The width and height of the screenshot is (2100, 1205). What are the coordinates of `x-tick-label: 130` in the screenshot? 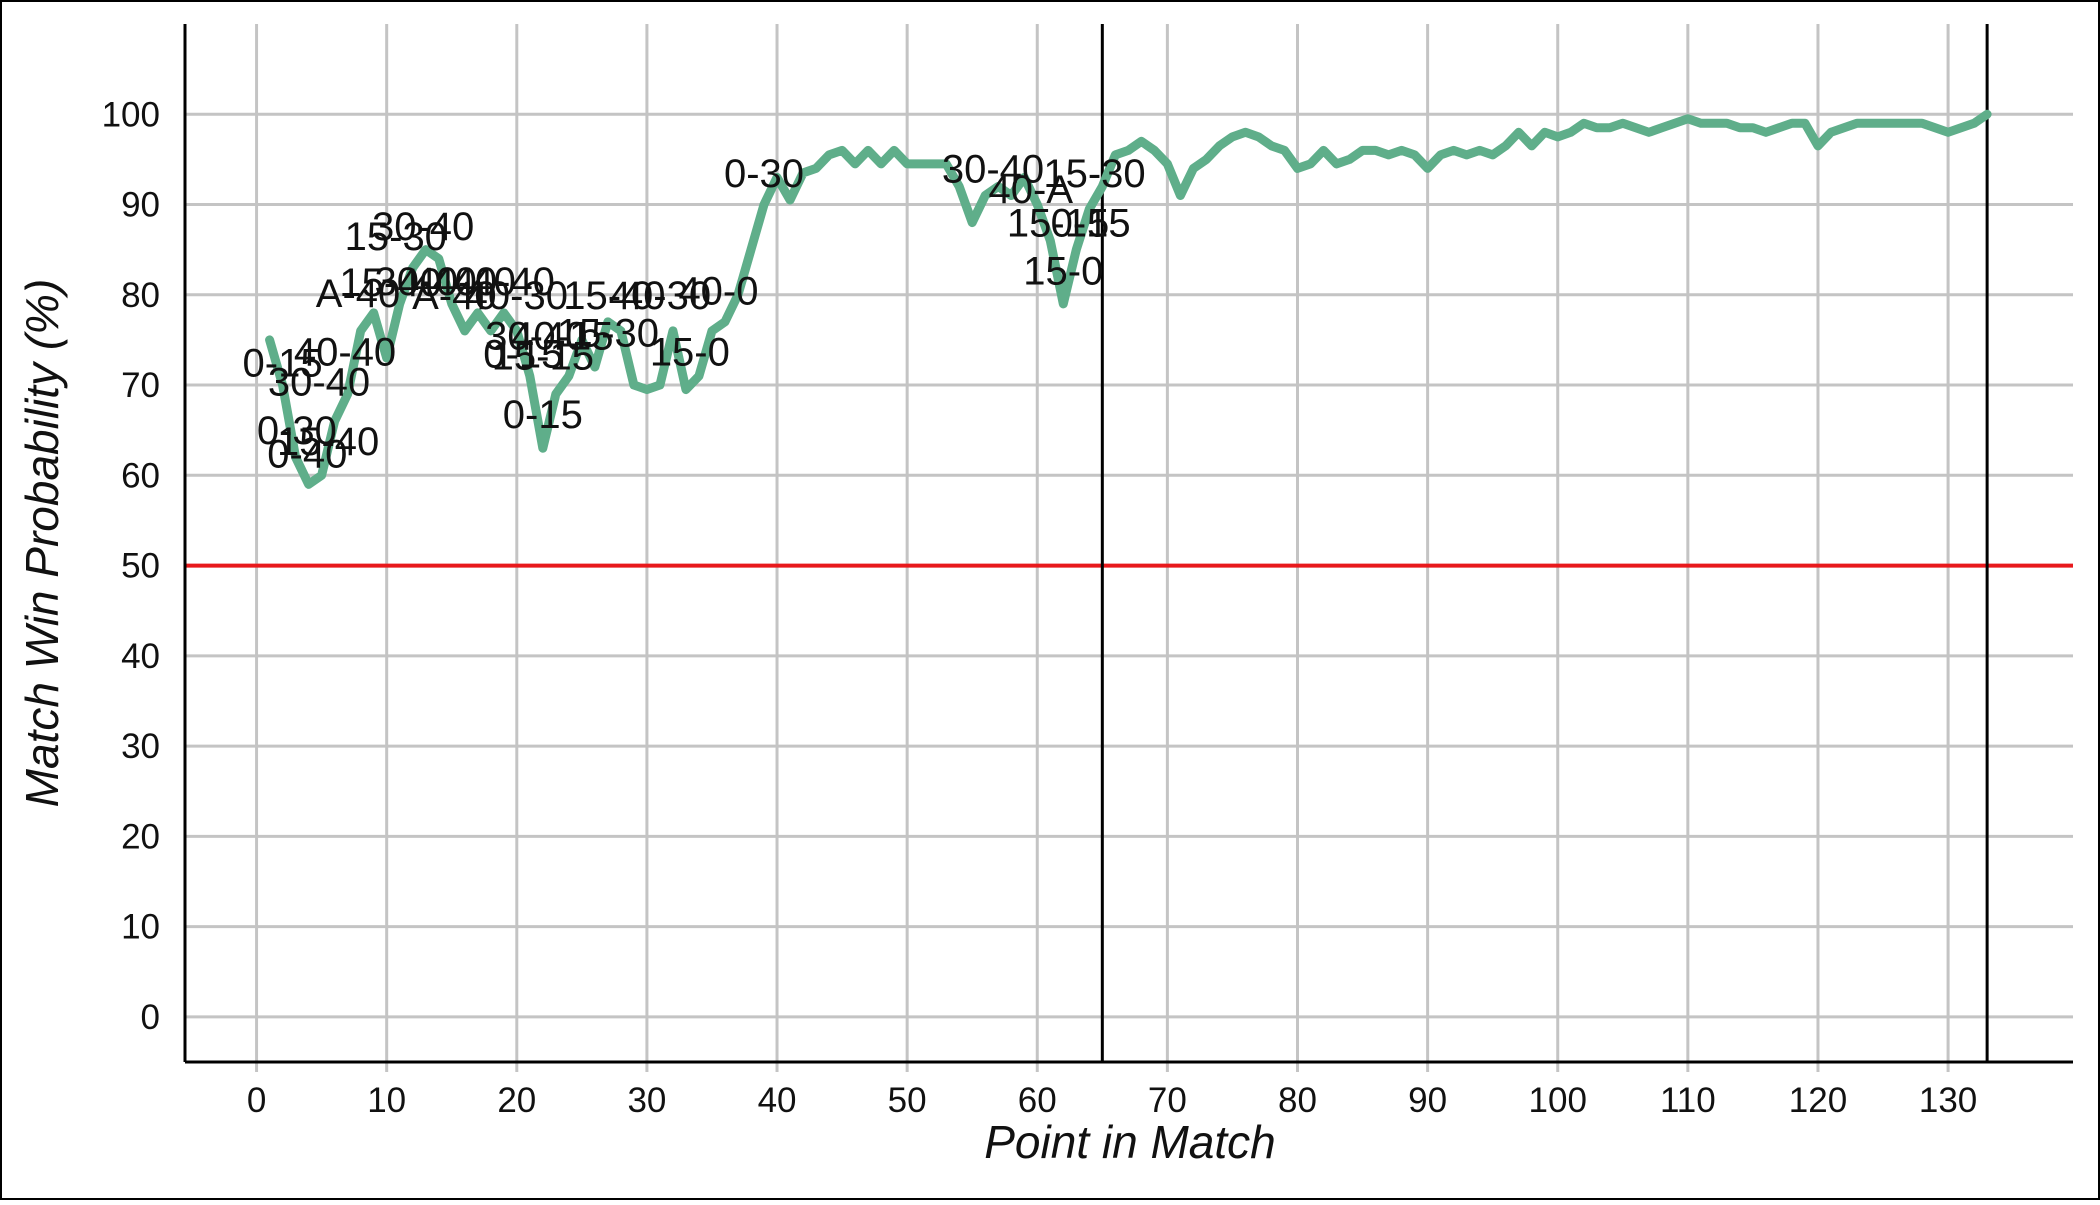 It's located at (1948, 1100).